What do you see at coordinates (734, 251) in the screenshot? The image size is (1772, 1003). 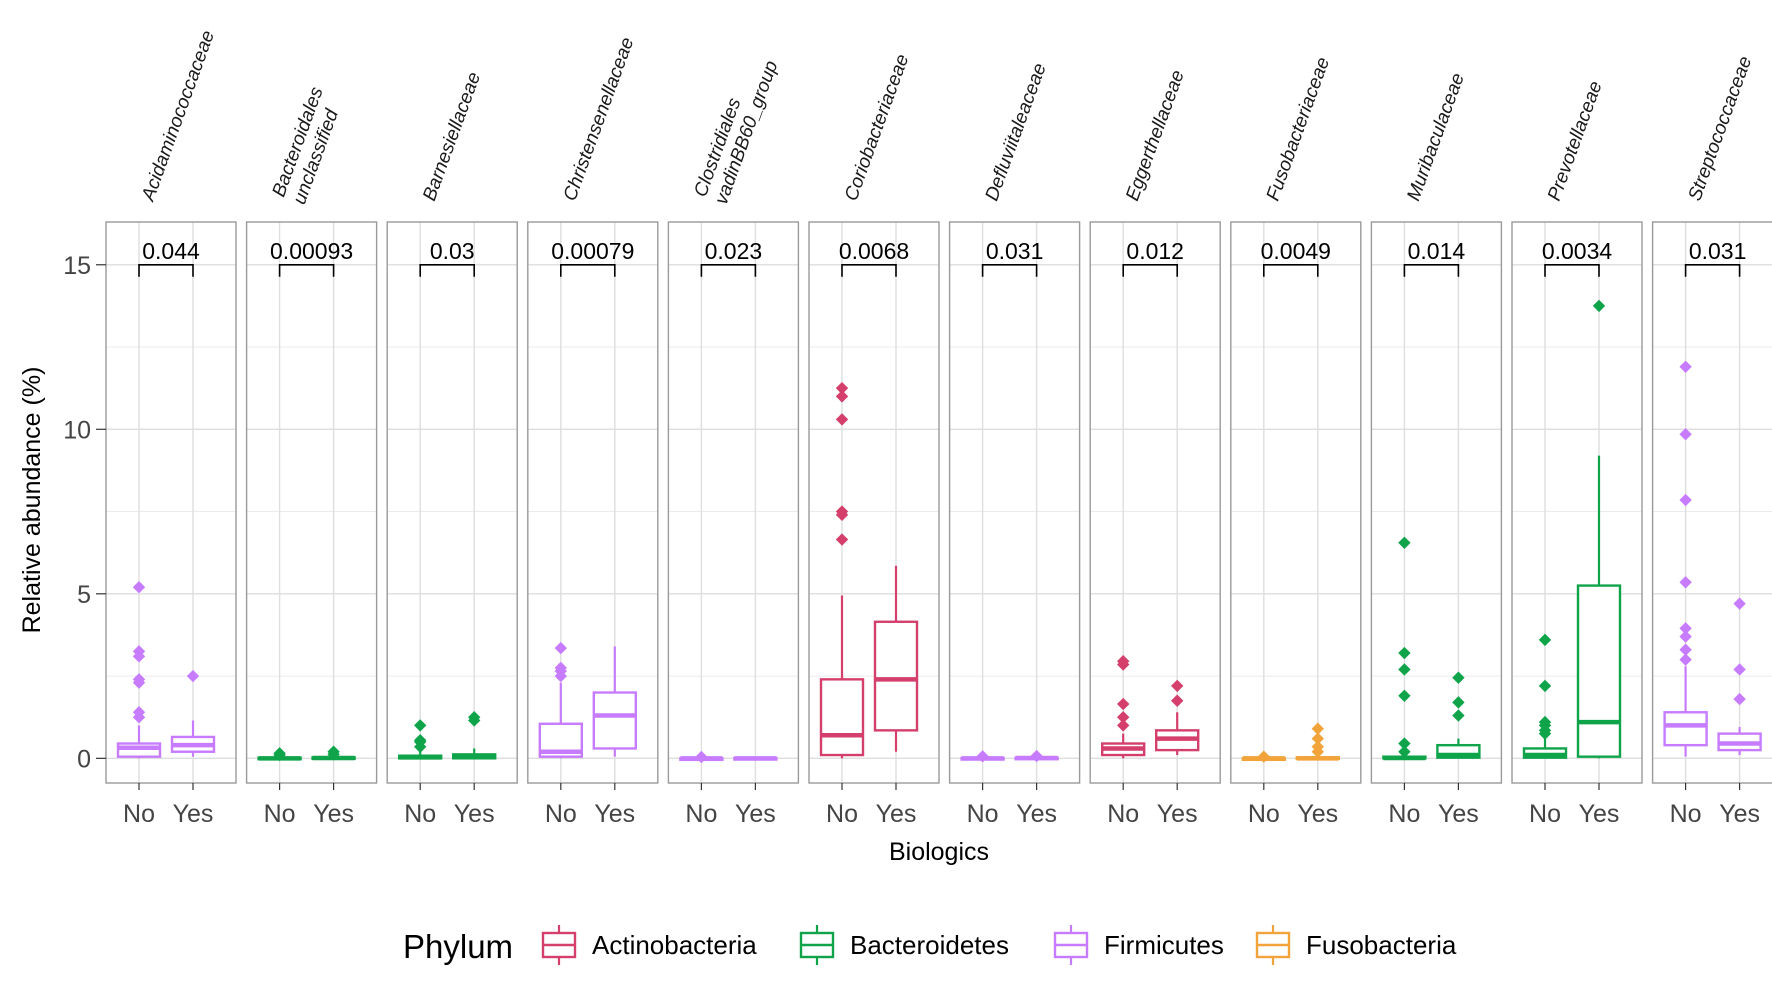 I see `p-value-label: 0.023` at bounding box center [734, 251].